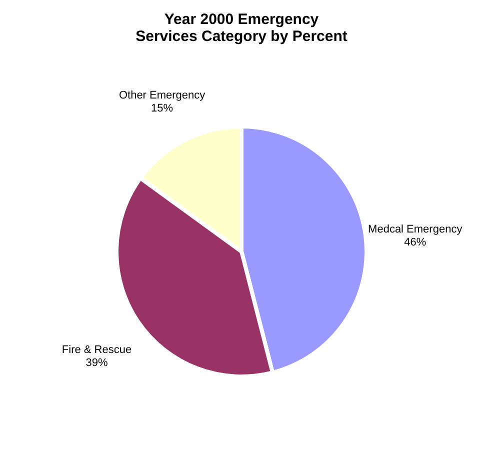 The width and height of the screenshot is (483, 461). I want to click on data-label: 39%, so click(97, 362).